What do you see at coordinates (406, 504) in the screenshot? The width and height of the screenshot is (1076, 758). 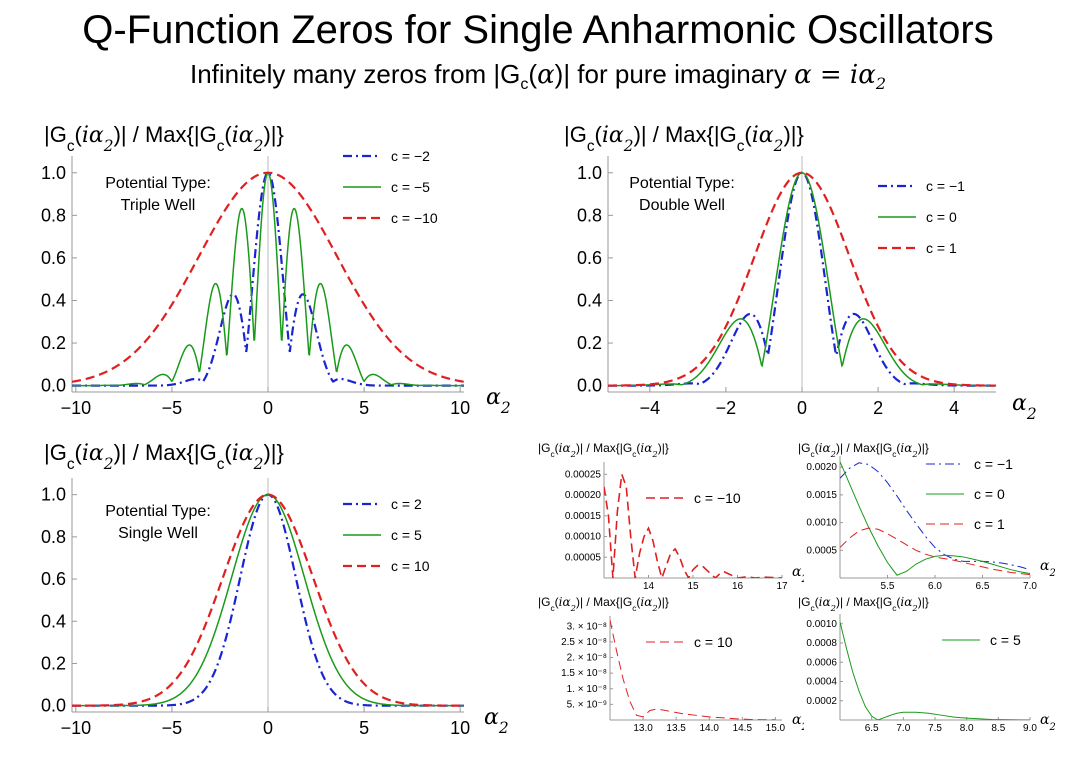 I see `legend-label: c = 2` at bounding box center [406, 504].